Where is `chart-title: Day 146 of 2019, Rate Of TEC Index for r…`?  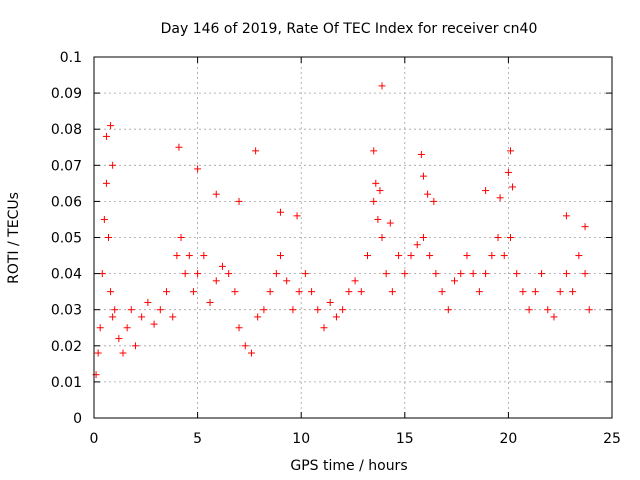
chart-title: Day 146 of 2019, Rate Of TEC Index for r… is located at coordinates (349, 29).